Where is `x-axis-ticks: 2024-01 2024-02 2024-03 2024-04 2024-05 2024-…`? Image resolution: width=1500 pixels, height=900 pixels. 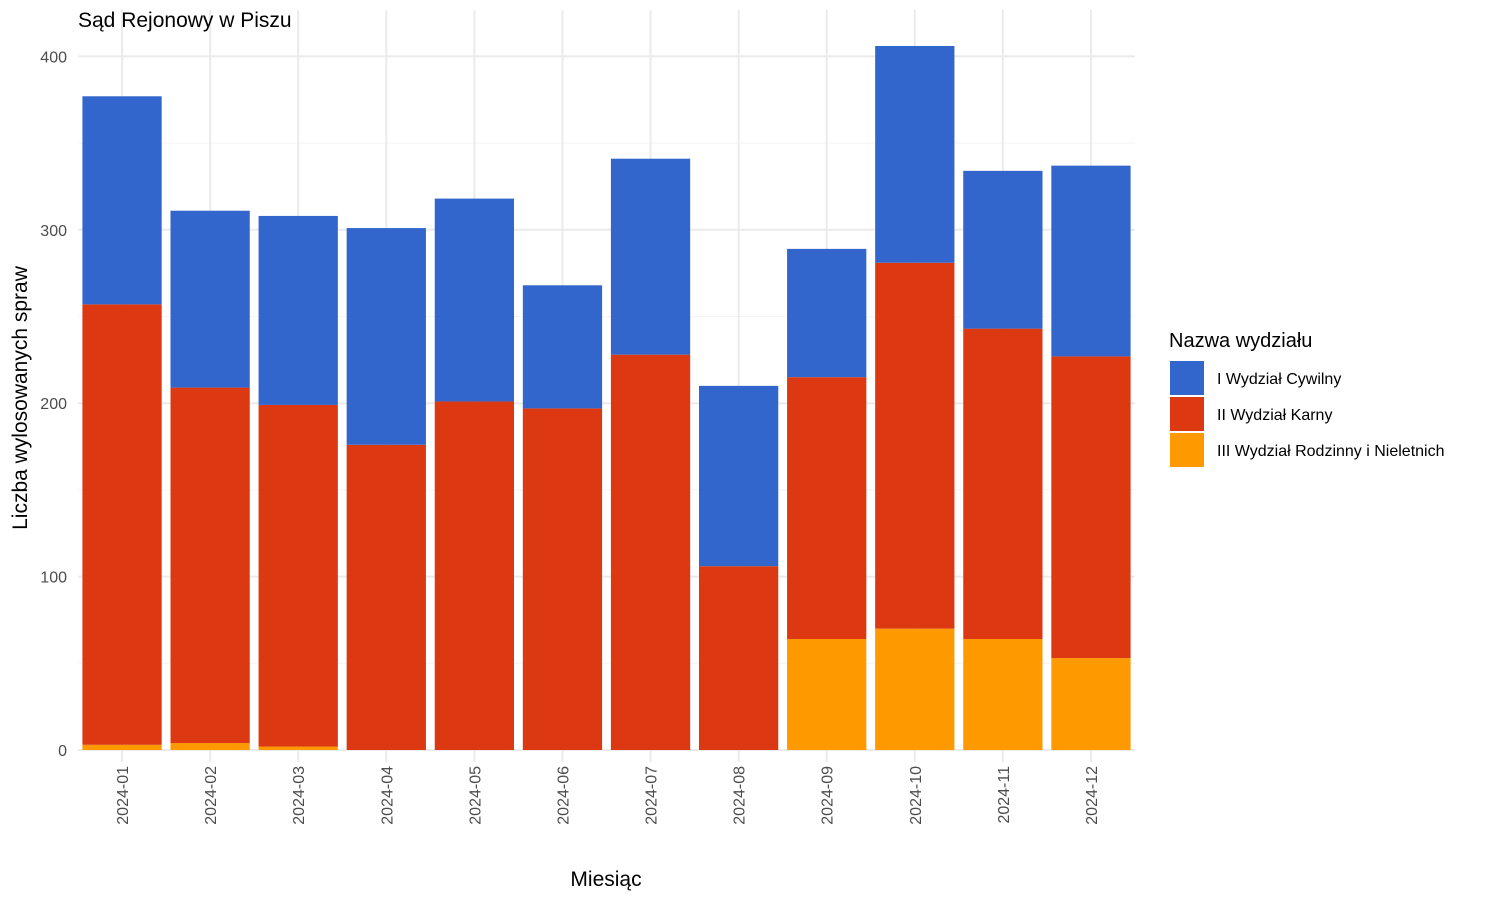 x-axis-ticks: 2024-01 2024-02 2024-03 2024-04 2024-05 2024-… is located at coordinates (608, 795).